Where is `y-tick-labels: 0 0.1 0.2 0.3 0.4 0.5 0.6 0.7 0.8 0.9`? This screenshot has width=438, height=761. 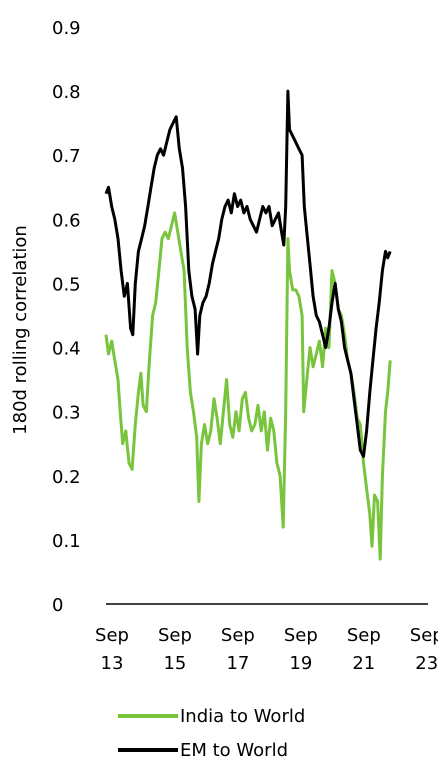 y-tick-labels: 0 0.1 0.2 0.3 0.4 0.5 0.6 0.7 0.8 0.9 is located at coordinates (66, 317).